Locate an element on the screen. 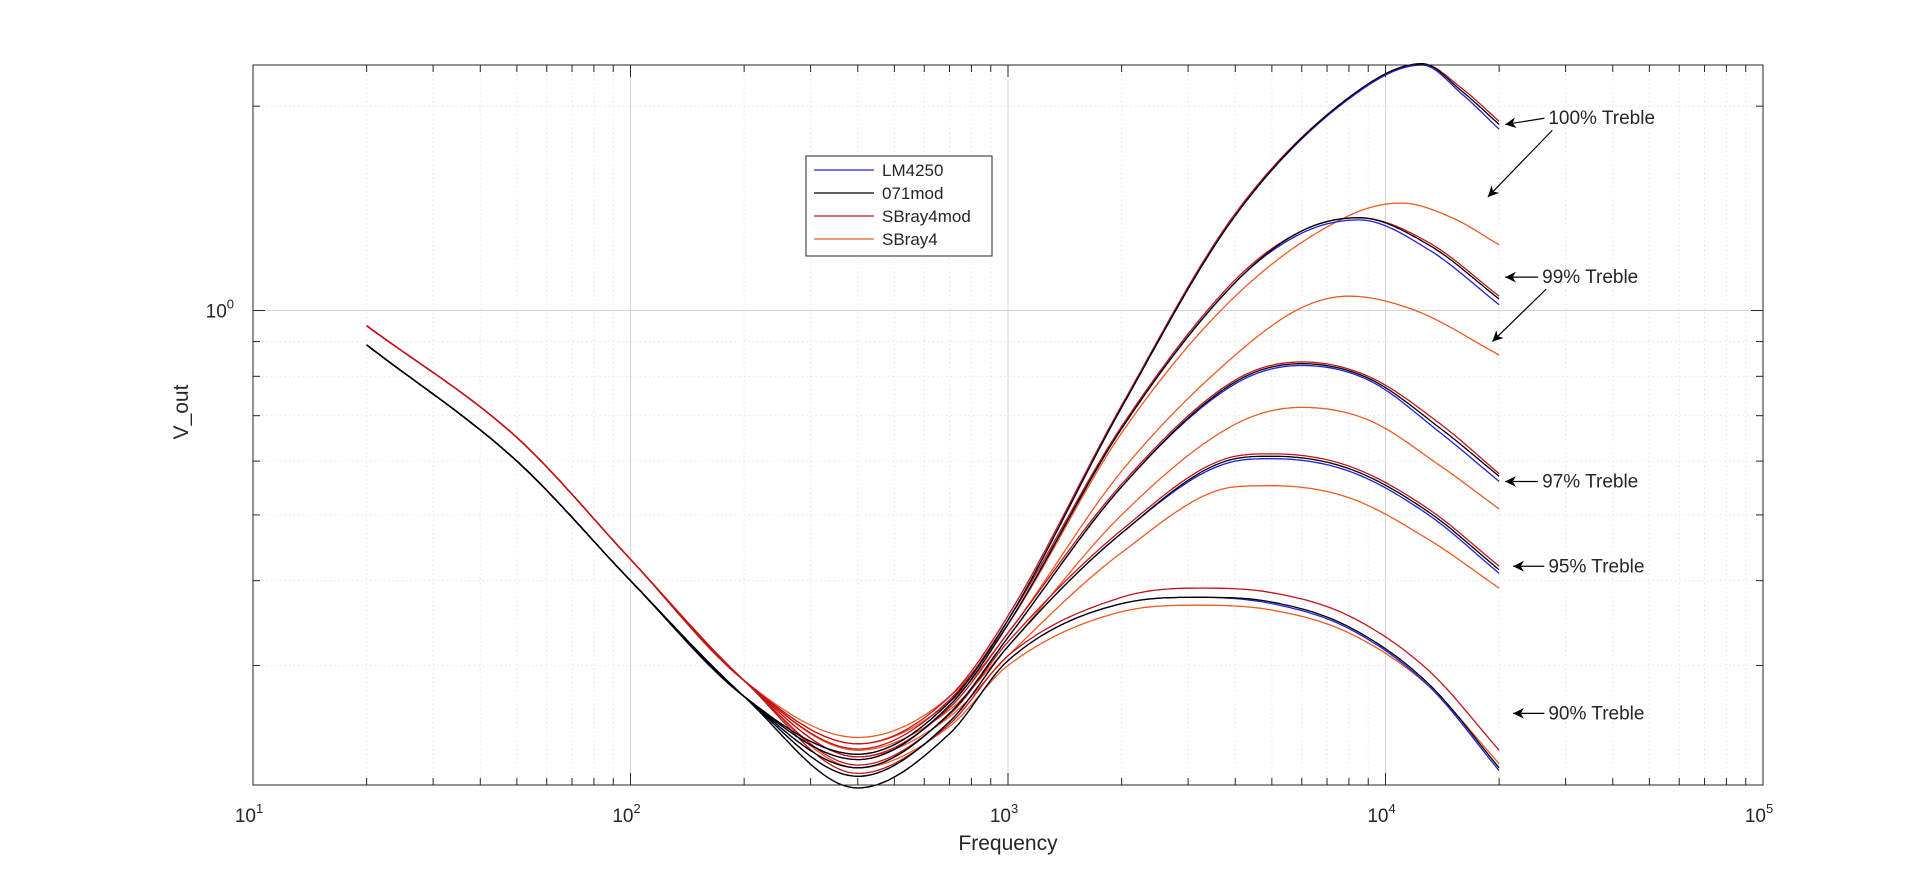 The width and height of the screenshot is (1931, 875). annotation-label: 97% Treble is located at coordinates (1590, 481).